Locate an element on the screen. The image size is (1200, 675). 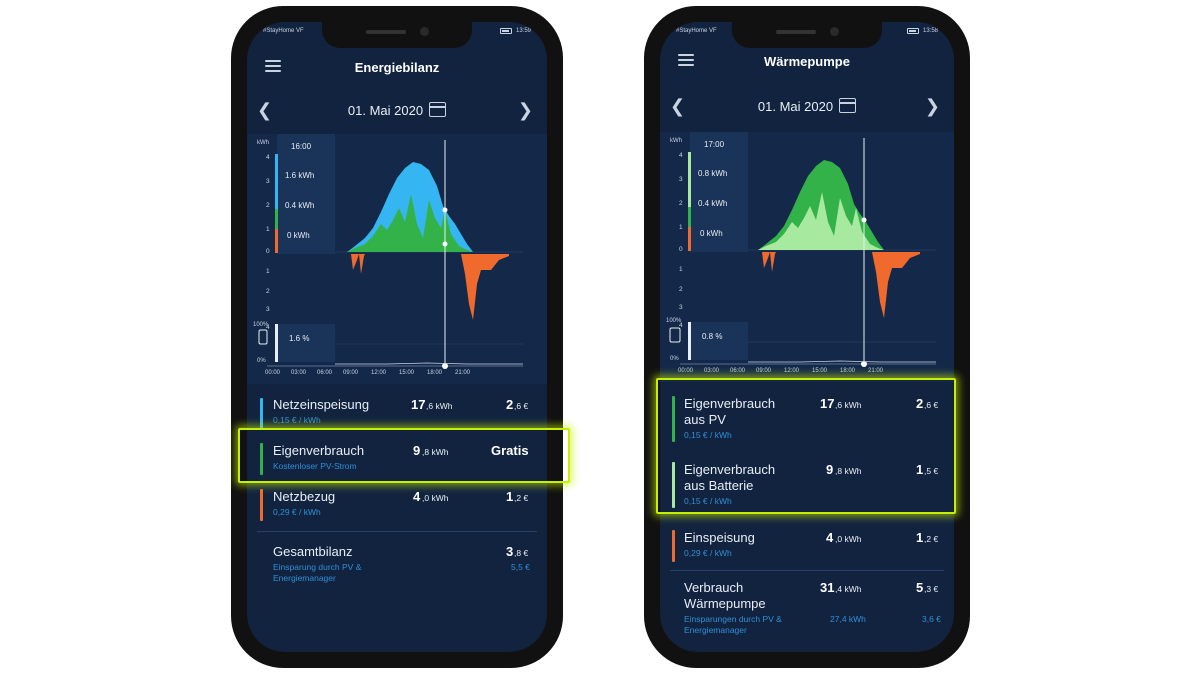
battery-tick: 100% is located at coordinates (674, 321).